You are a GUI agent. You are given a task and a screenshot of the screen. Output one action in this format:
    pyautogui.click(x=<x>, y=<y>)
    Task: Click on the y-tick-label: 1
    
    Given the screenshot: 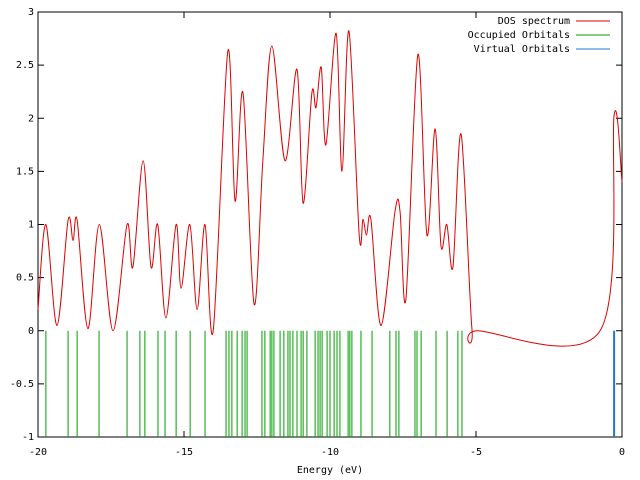 What is the action you would take?
    pyautogui.click(x=31, y=225)
    